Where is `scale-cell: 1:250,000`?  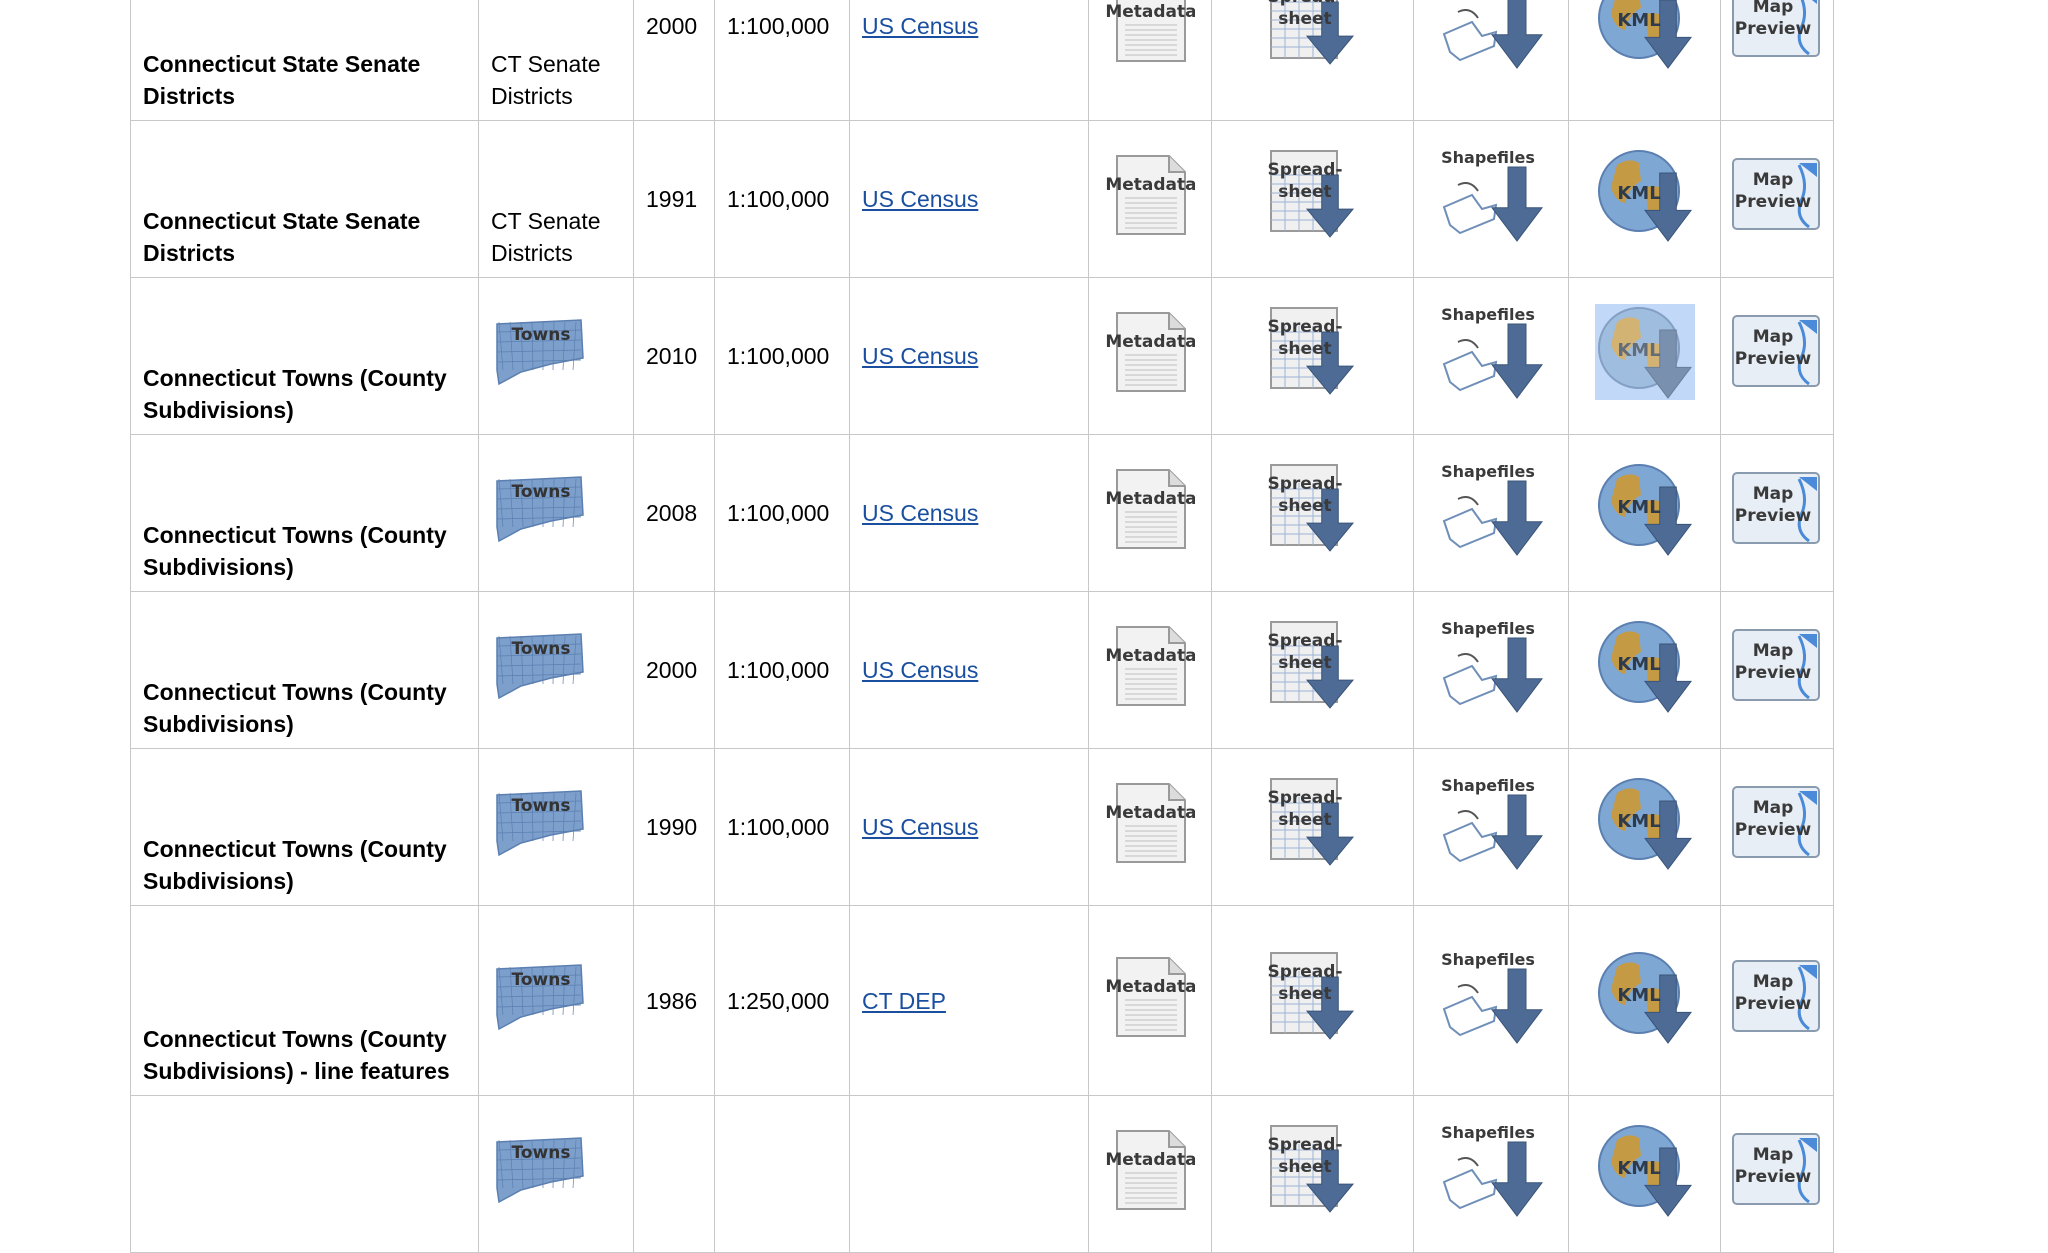
scale-cell: 1:250,000 is located at coordinates (782, 1000).